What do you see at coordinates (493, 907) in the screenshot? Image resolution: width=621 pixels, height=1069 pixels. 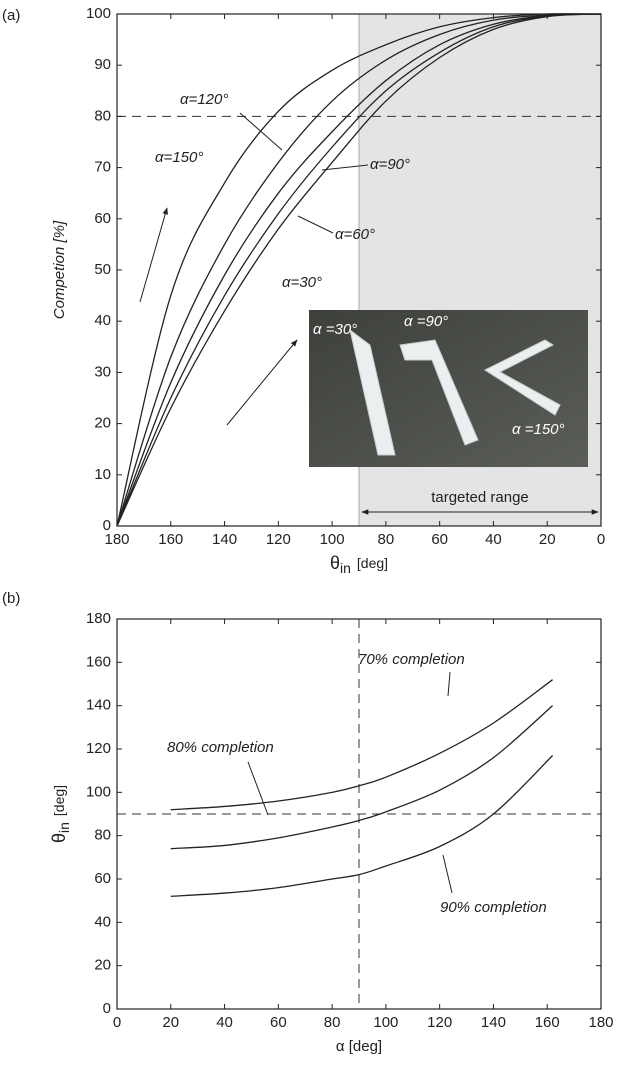 I see `curve-label: 90% completion` at bounding box center [493, 907].